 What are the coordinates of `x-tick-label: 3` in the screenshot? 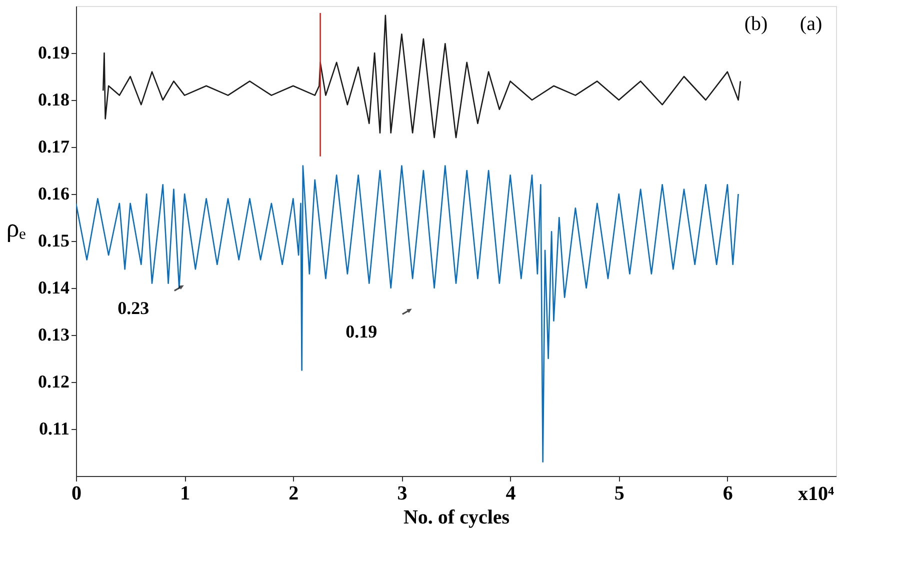 It's located at (402, 493).